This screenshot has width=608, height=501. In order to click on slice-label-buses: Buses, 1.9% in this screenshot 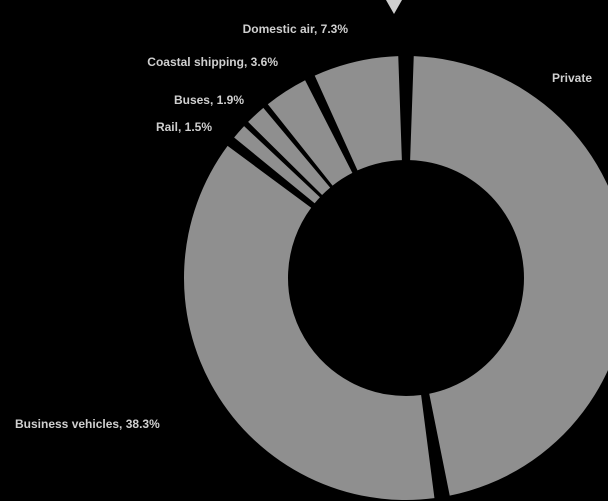, I will do `click(209, 100)`.